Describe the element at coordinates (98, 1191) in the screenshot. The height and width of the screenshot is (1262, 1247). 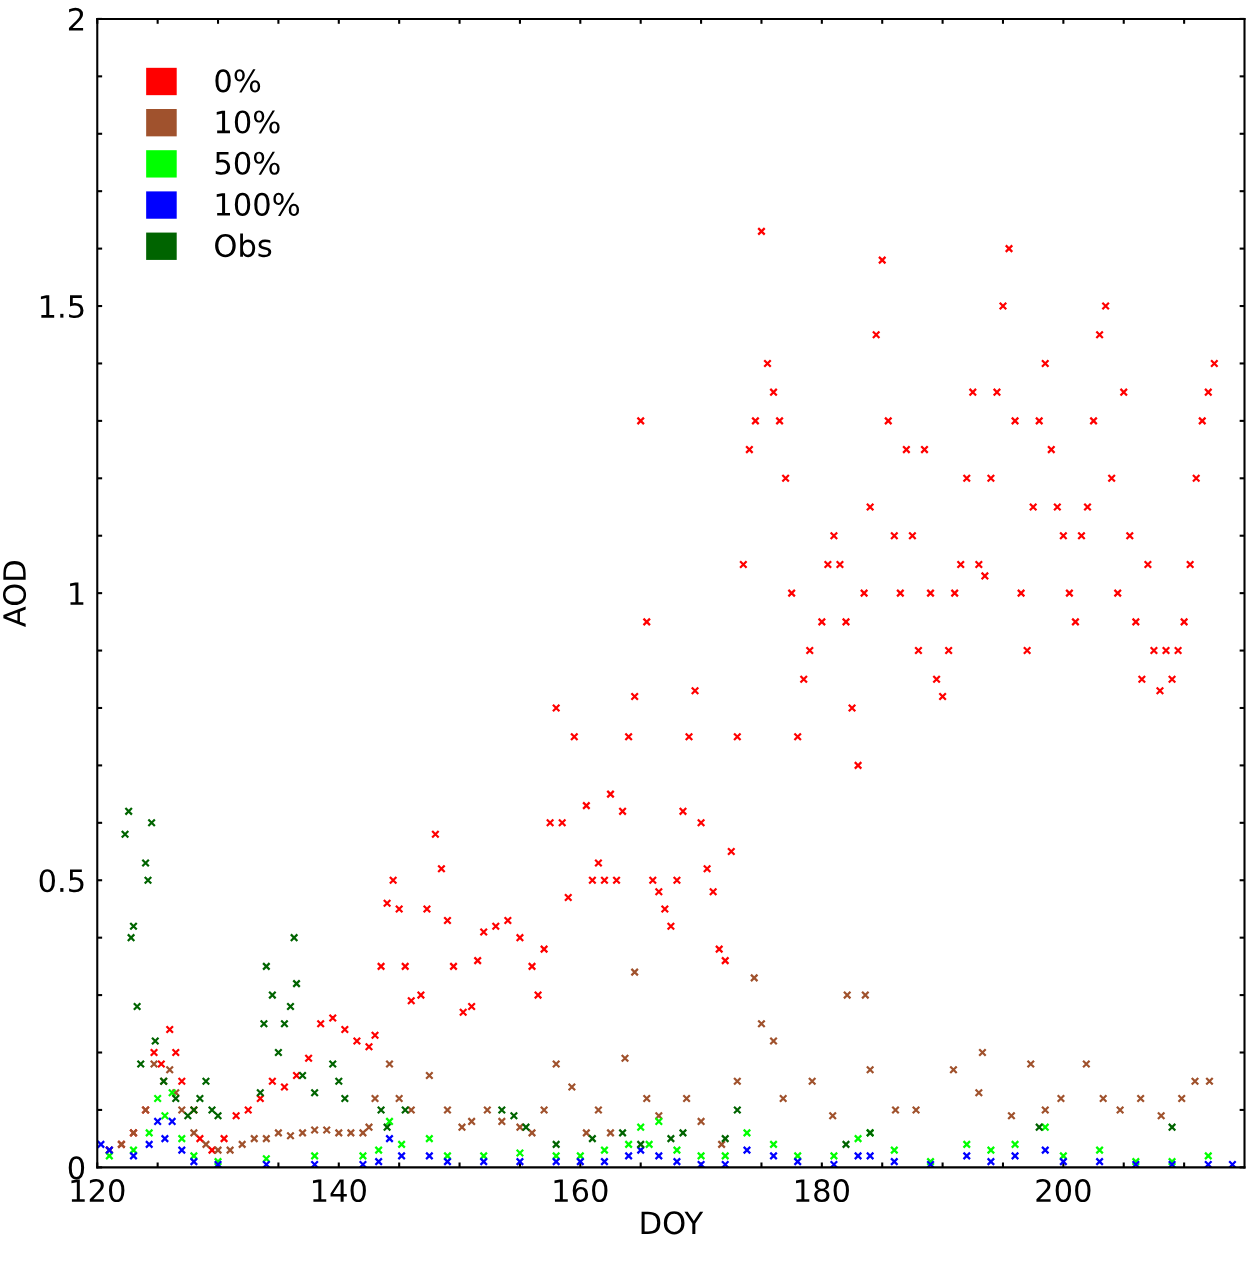
I see `x-tick-label: 120` at that location.